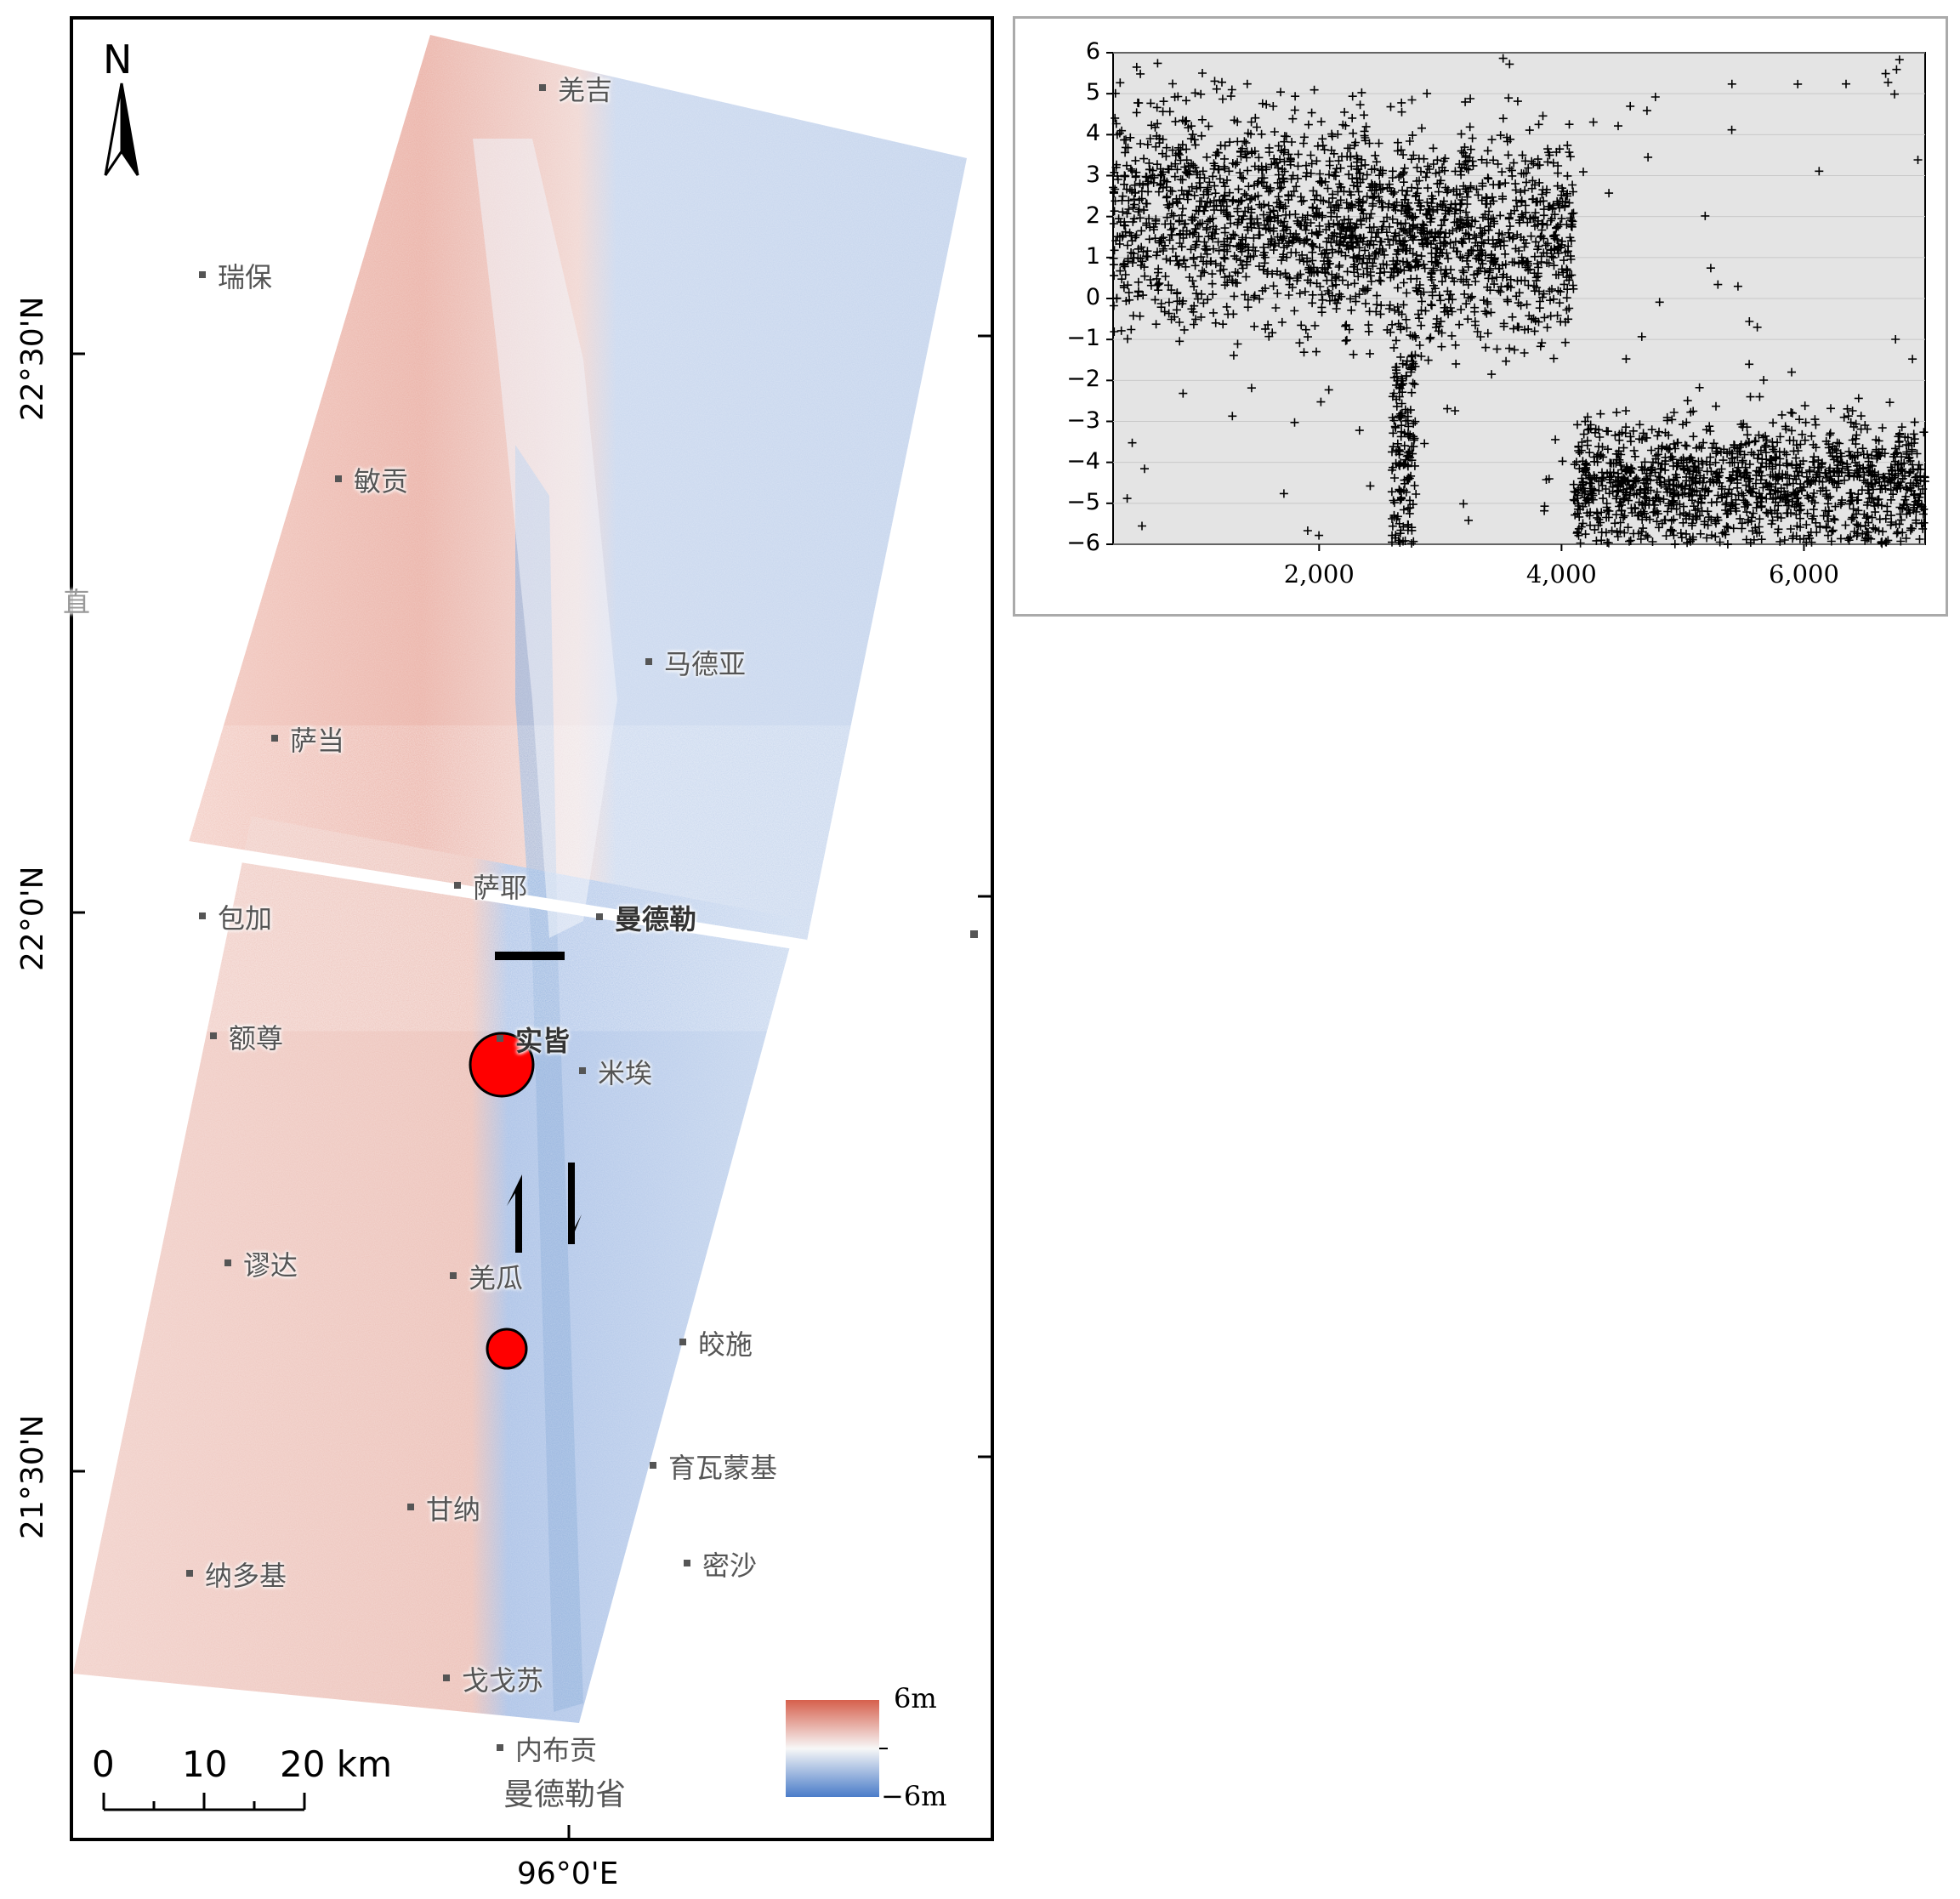  I want to click on swath-gap, so click(496, 896).